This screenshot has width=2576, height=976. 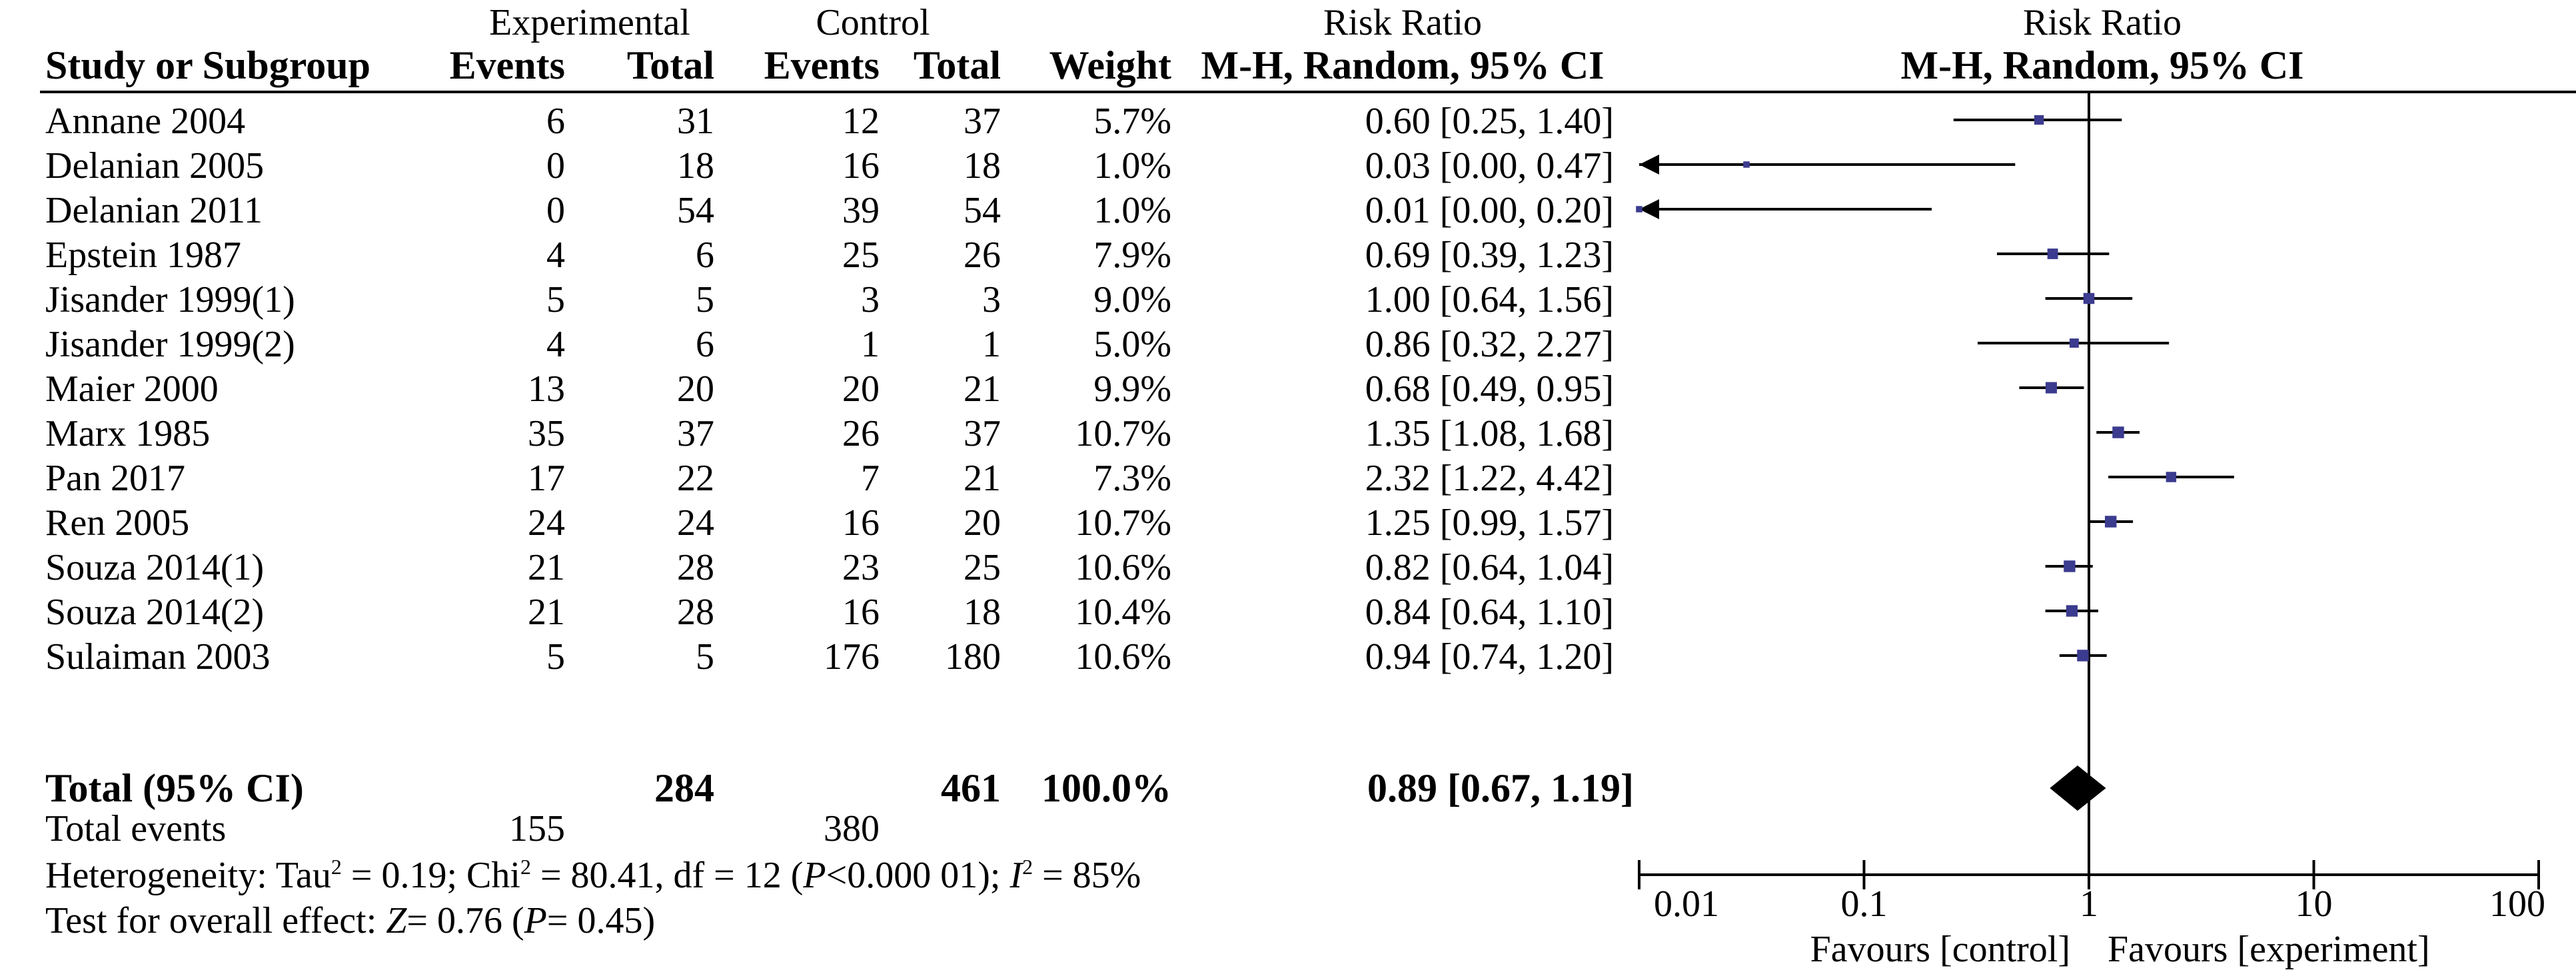 What do you see at coordinates (1403, 65) in the screenshot?
I see `rr-header-sub: M-H, Random, 95% CI` at bounding box center [1403, 65].